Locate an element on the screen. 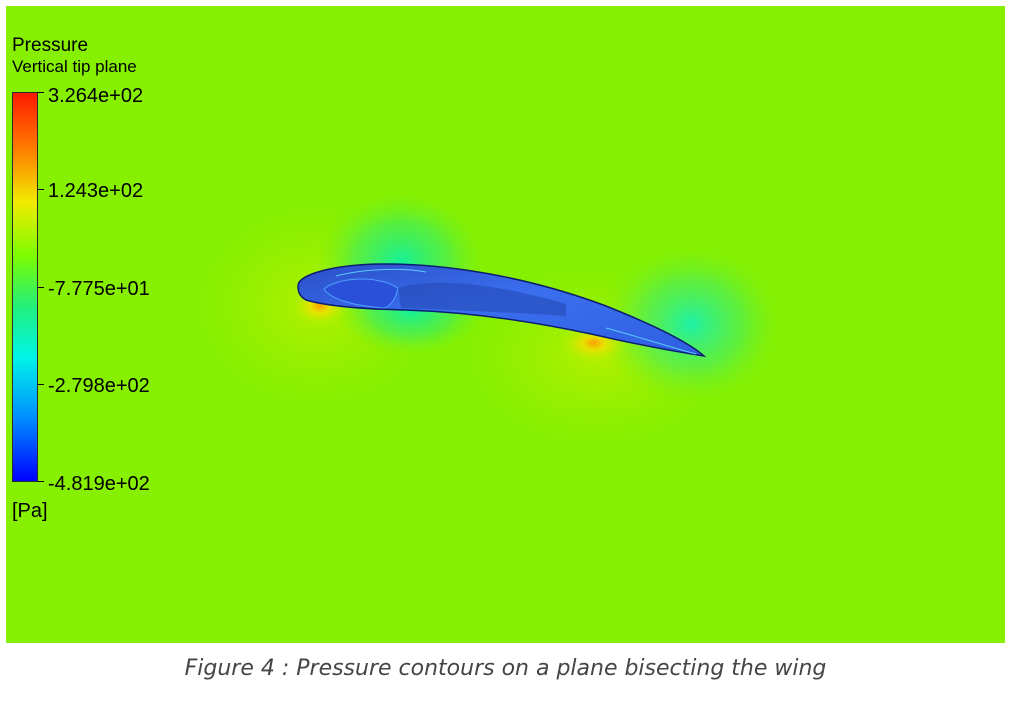  colorbar-tick-label: 3.264e+02 is located at coordinates (96, 96).